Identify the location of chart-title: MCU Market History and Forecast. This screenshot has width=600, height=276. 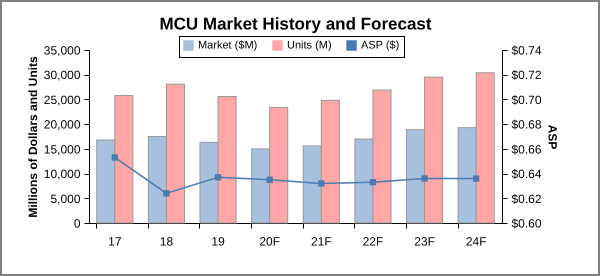
(295, 24).